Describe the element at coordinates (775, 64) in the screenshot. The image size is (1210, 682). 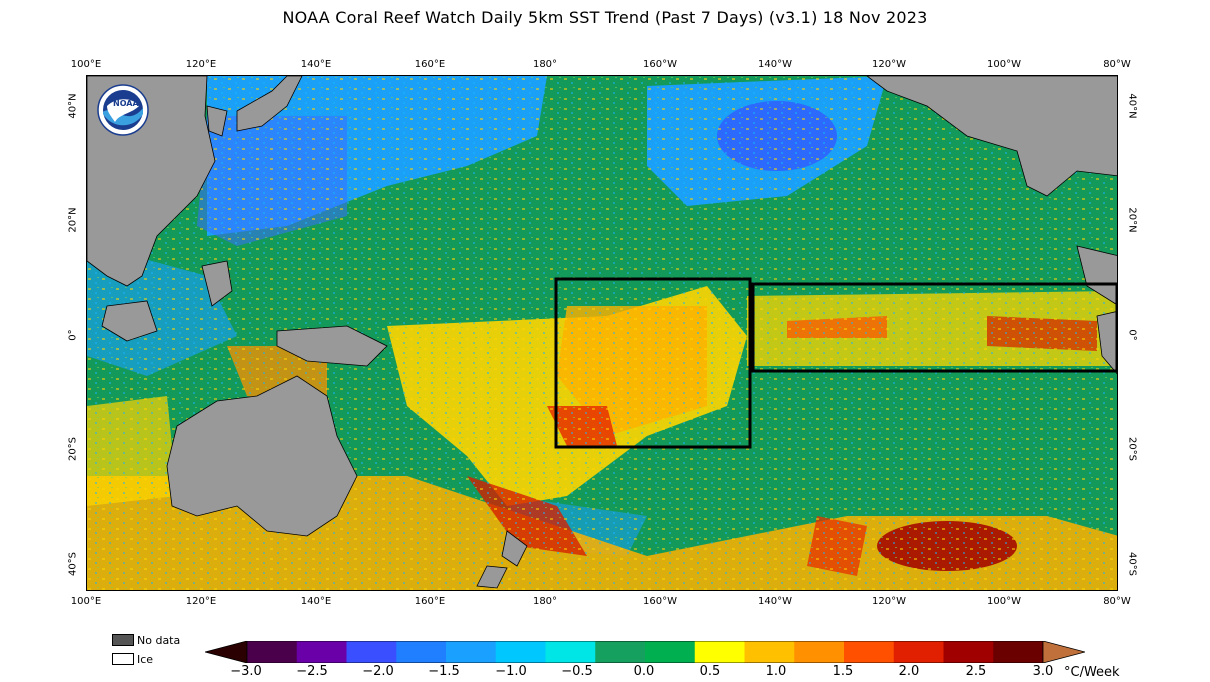
I see `lon-tick-top: 140°W` at that location.